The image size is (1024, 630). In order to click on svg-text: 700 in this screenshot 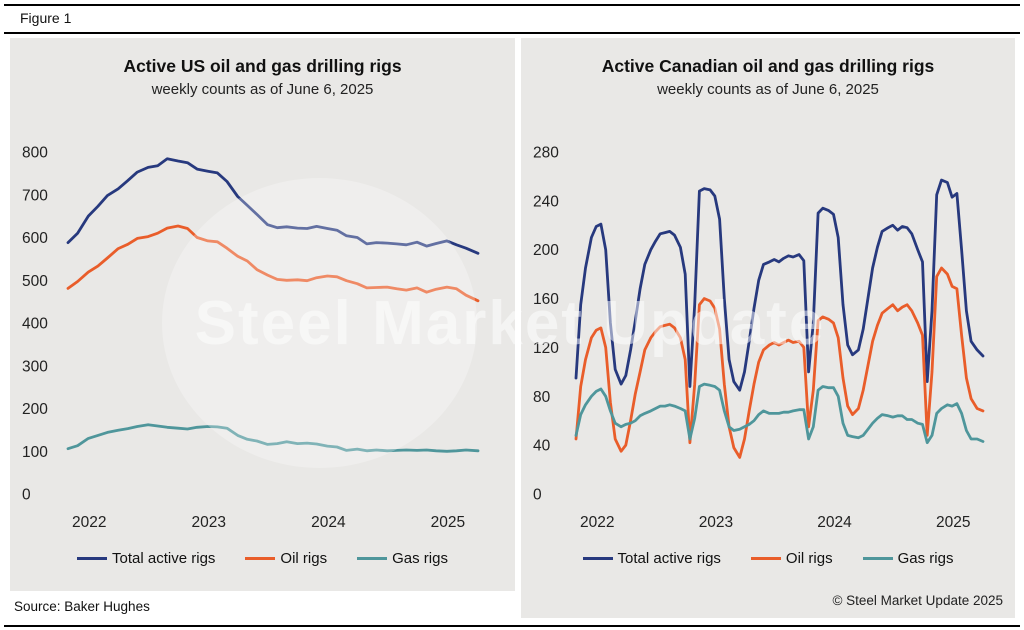, I will do `click(35, 195)`.